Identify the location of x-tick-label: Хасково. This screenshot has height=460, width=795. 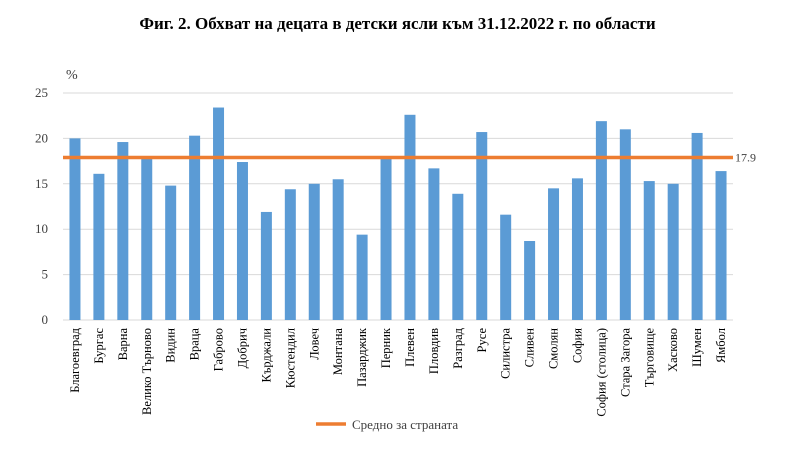
(673, 350).